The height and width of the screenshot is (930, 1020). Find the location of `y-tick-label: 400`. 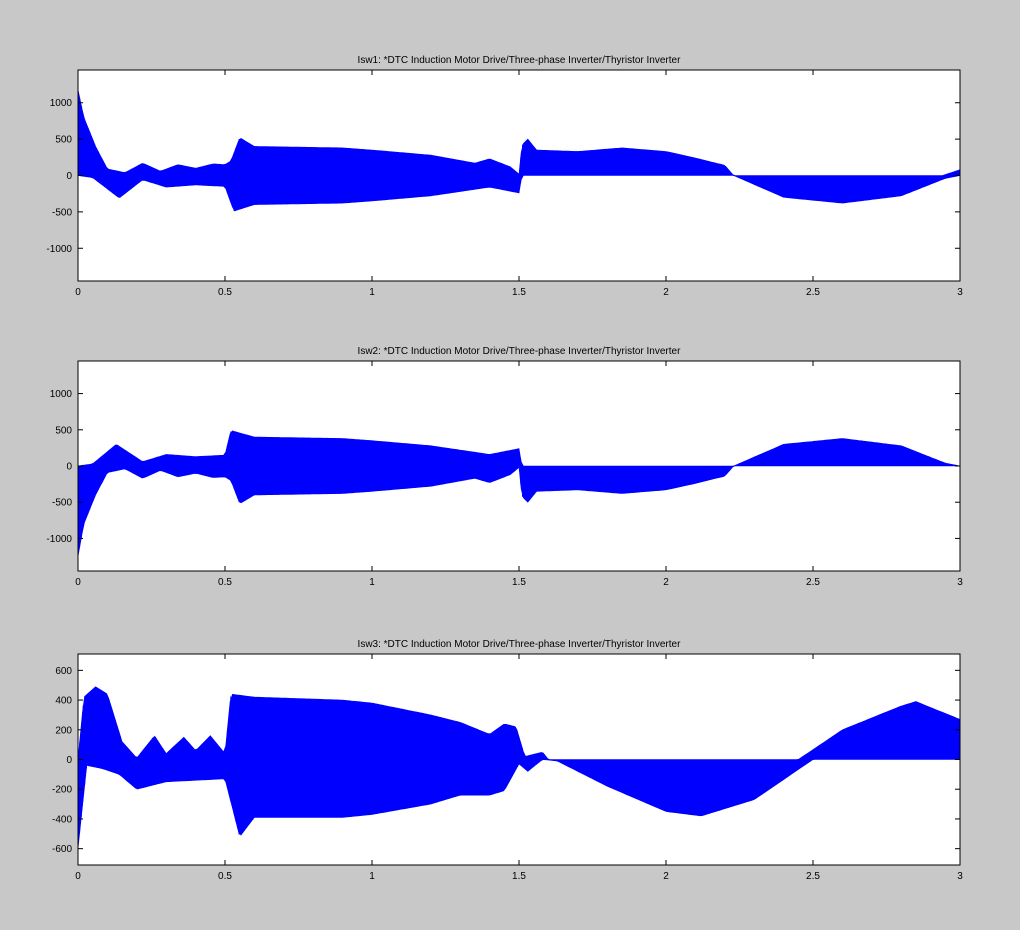

y-tick-label: 400 is located at coordinates (63, 701).